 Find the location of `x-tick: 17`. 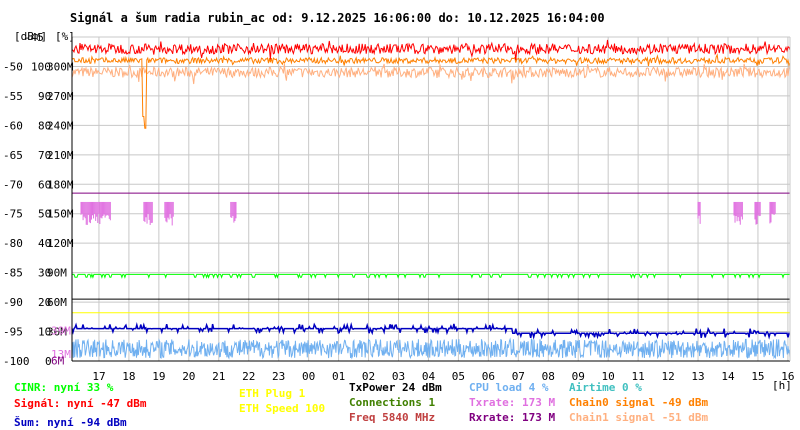

x-tick: 17 is located at coordinates (98, 376).